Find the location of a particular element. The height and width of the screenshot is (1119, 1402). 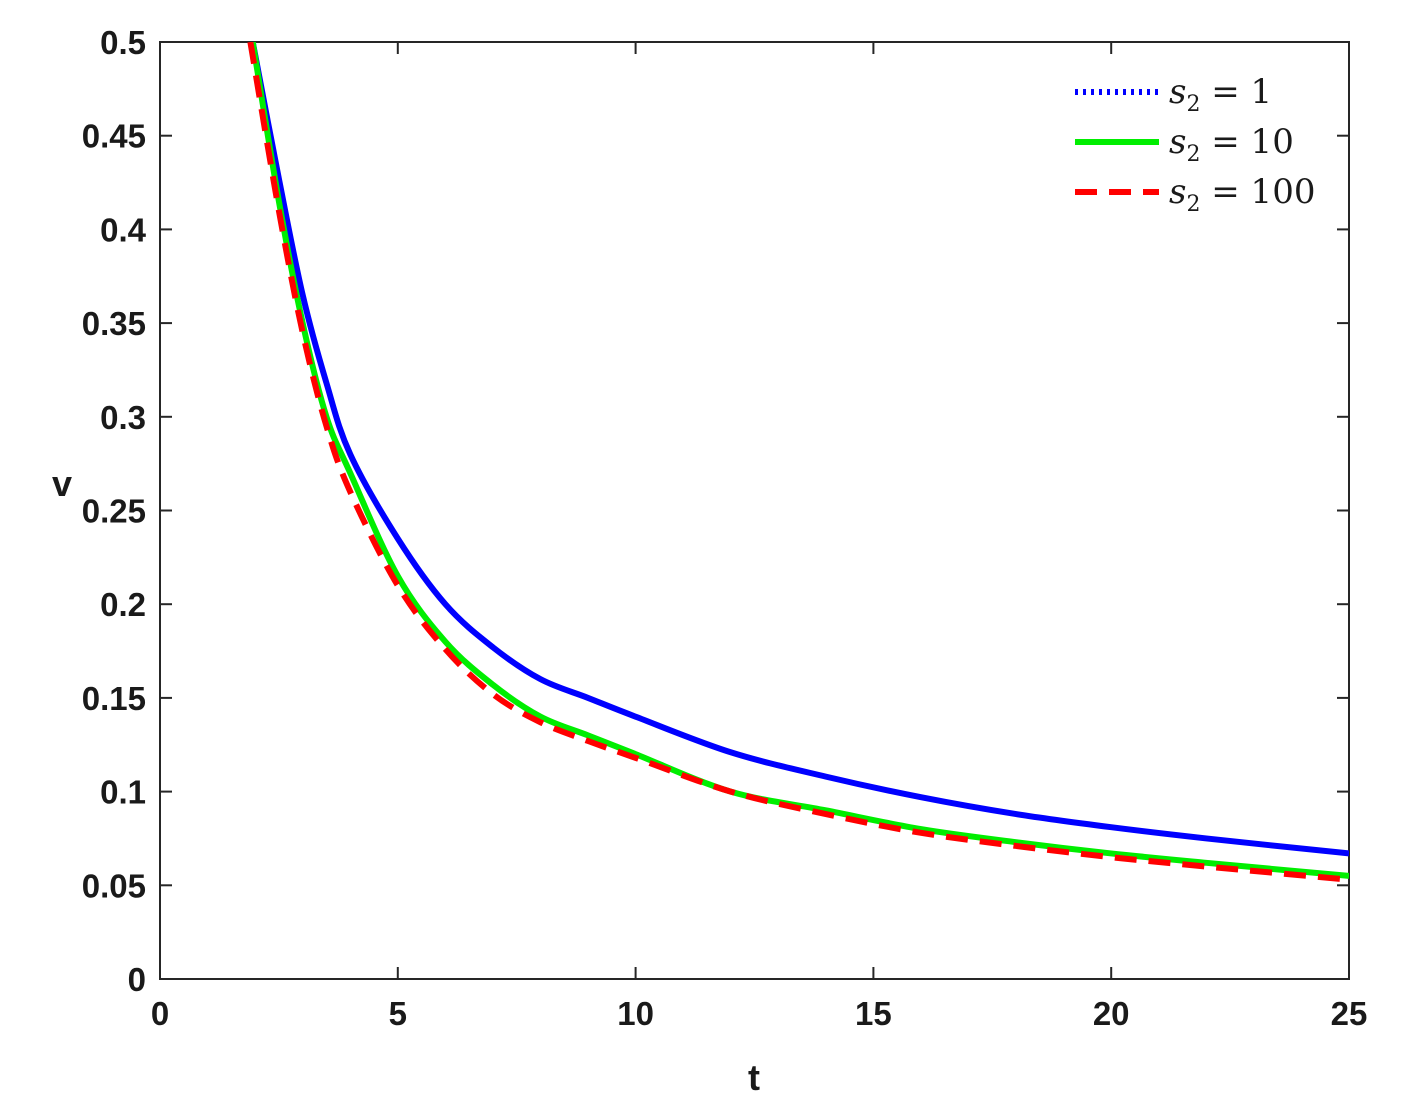

legend-entry-2: s2 = 10 is located at coordinates (1231, 144).